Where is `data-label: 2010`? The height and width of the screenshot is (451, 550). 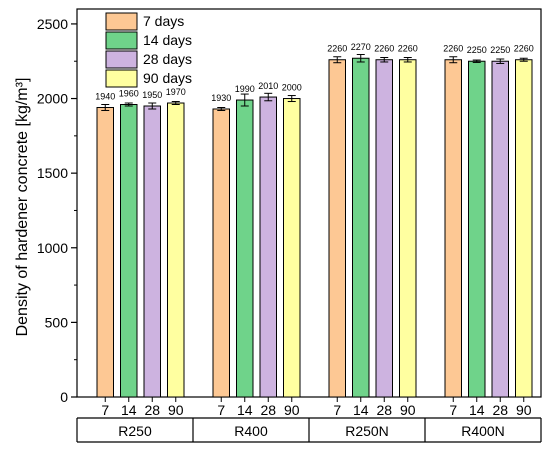
data-label: 2010 is located at coordinates (268, 86).